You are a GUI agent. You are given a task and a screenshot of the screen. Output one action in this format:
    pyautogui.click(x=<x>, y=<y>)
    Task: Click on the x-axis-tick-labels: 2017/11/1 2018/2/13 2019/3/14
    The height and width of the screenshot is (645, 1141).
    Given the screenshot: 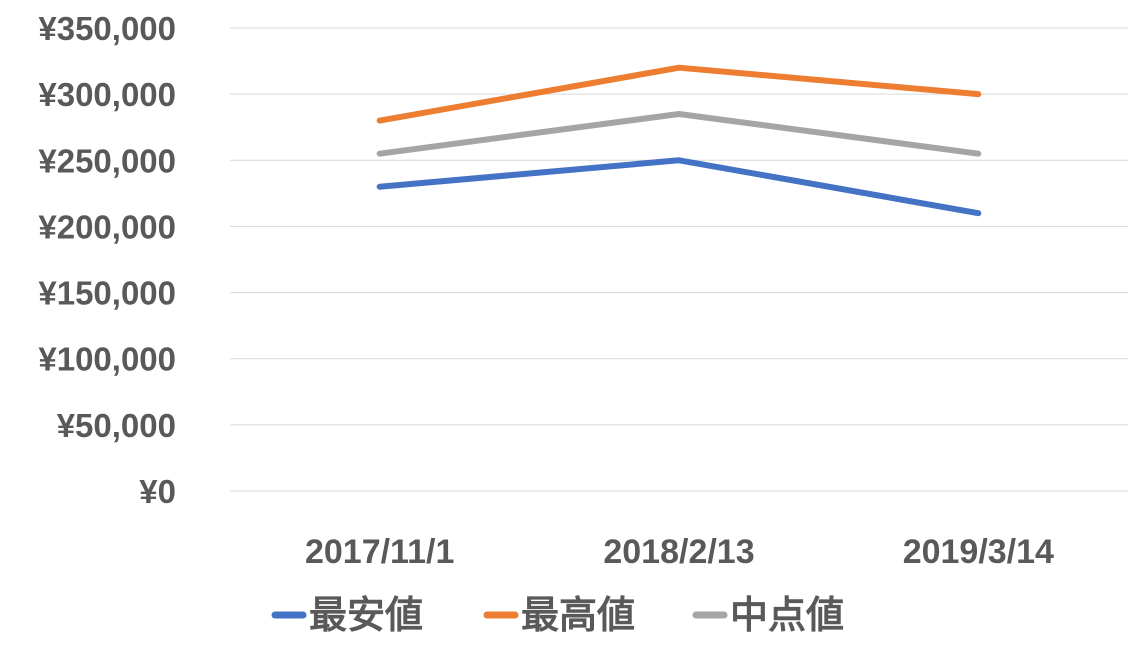 What is the action you would take?
    pyautogui.click(x=679, y=552)
    